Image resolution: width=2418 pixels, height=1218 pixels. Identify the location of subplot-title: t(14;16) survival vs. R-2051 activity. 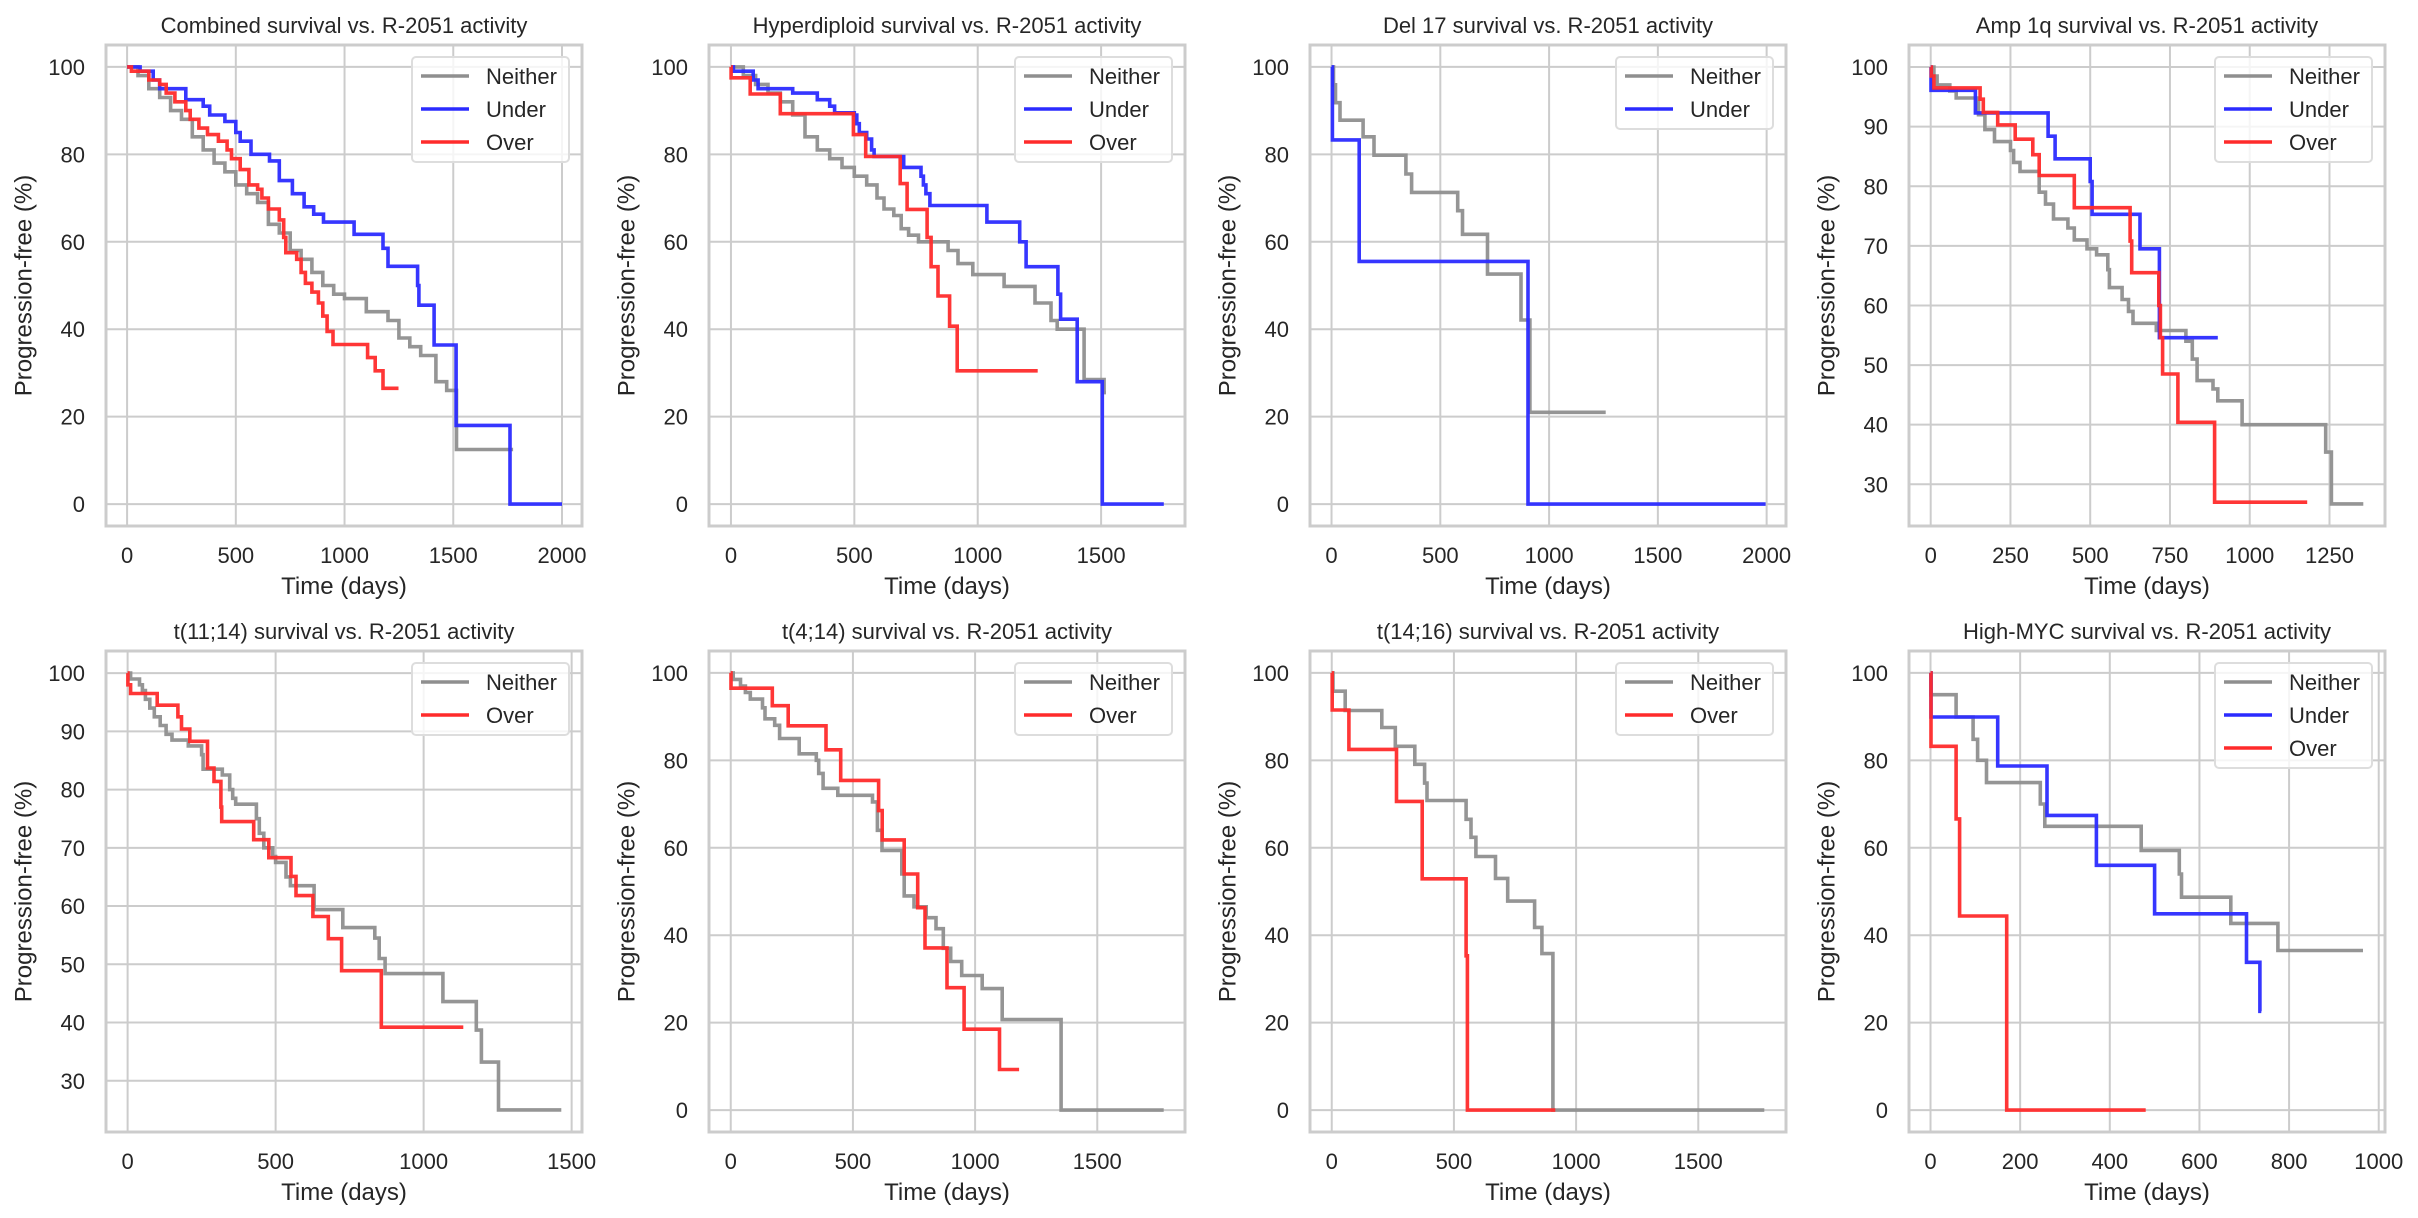
(1548, 631).